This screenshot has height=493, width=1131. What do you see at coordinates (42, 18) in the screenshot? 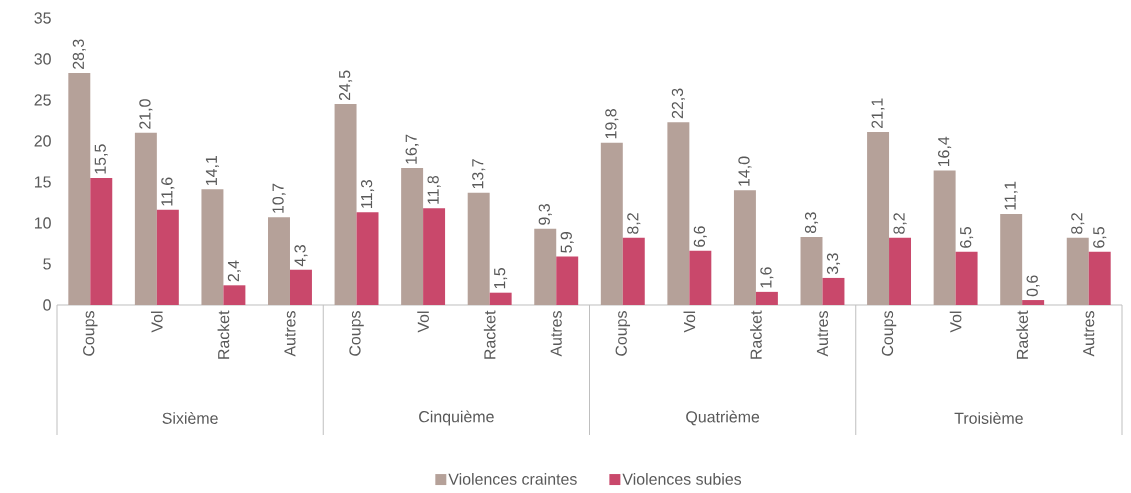
I see `y-tick-label: 35` at bounding box center [42, 18].